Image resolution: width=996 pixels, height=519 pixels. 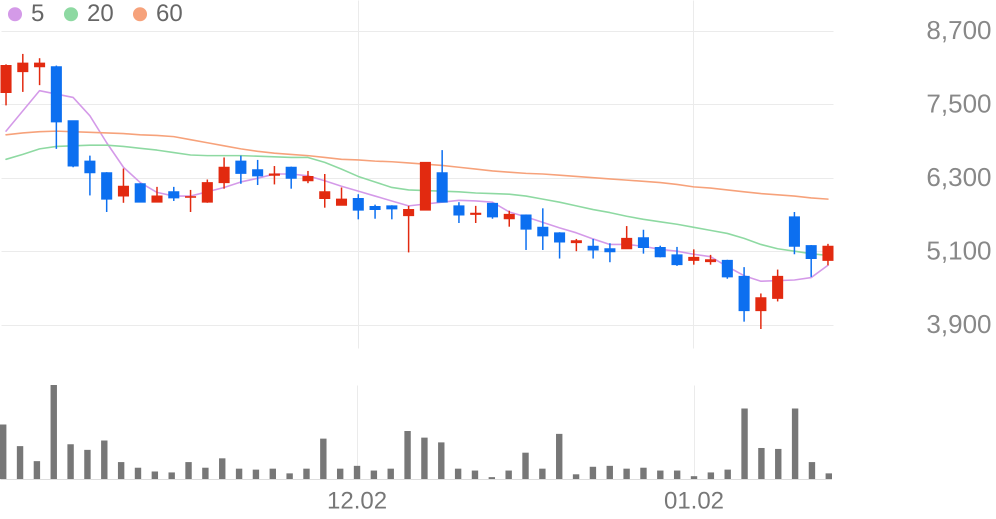 I want to click on y-tick-label: 3,900, so click(x=959, y=324).